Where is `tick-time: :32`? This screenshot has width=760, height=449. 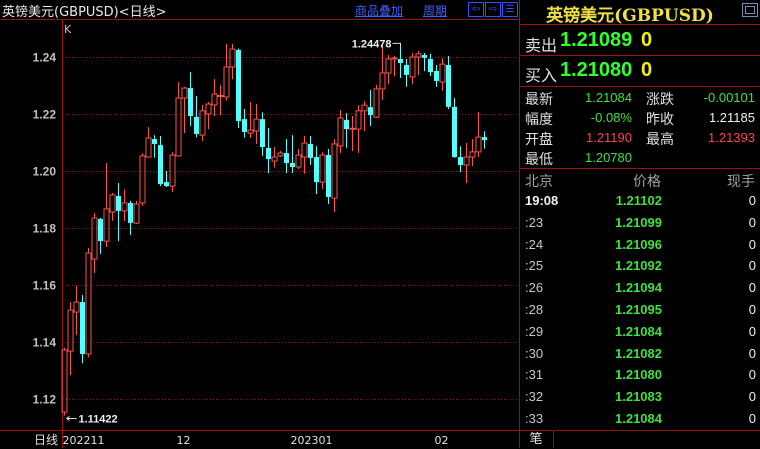
tick-time: :32 is located at coordinates (534, 397).